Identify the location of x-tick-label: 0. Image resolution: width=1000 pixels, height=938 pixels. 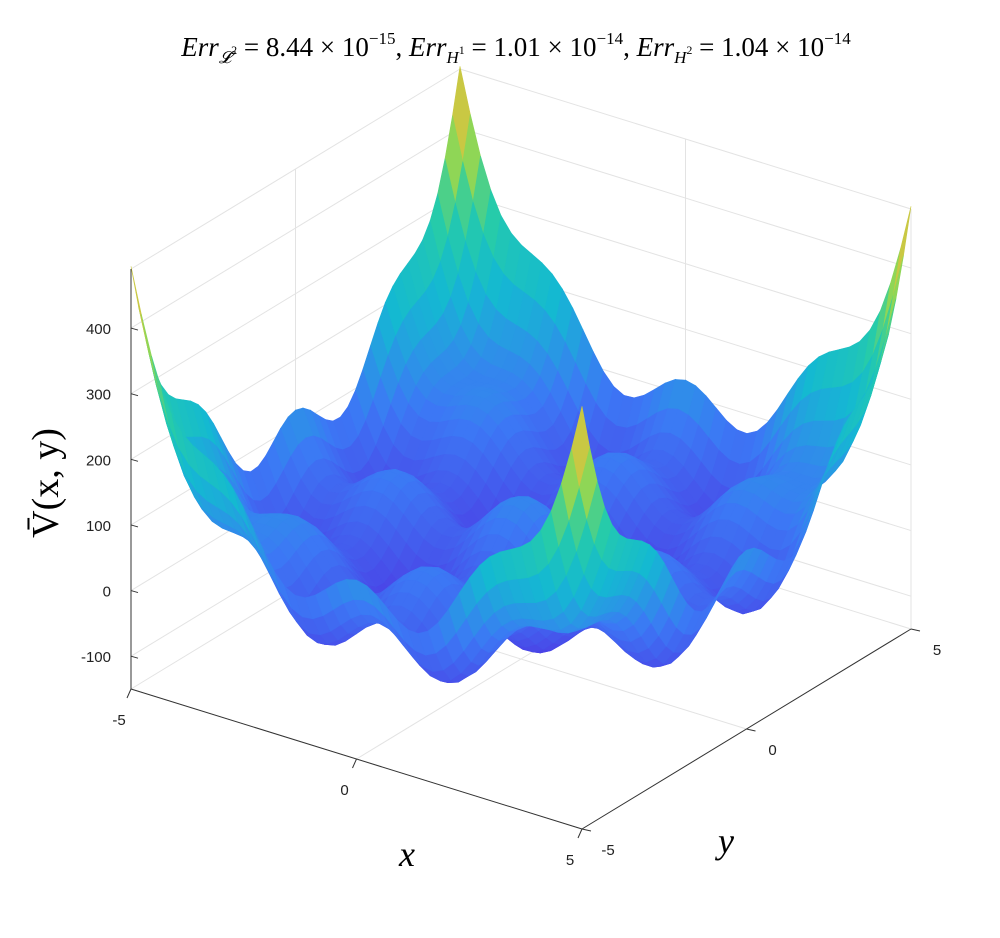
(344, 790).